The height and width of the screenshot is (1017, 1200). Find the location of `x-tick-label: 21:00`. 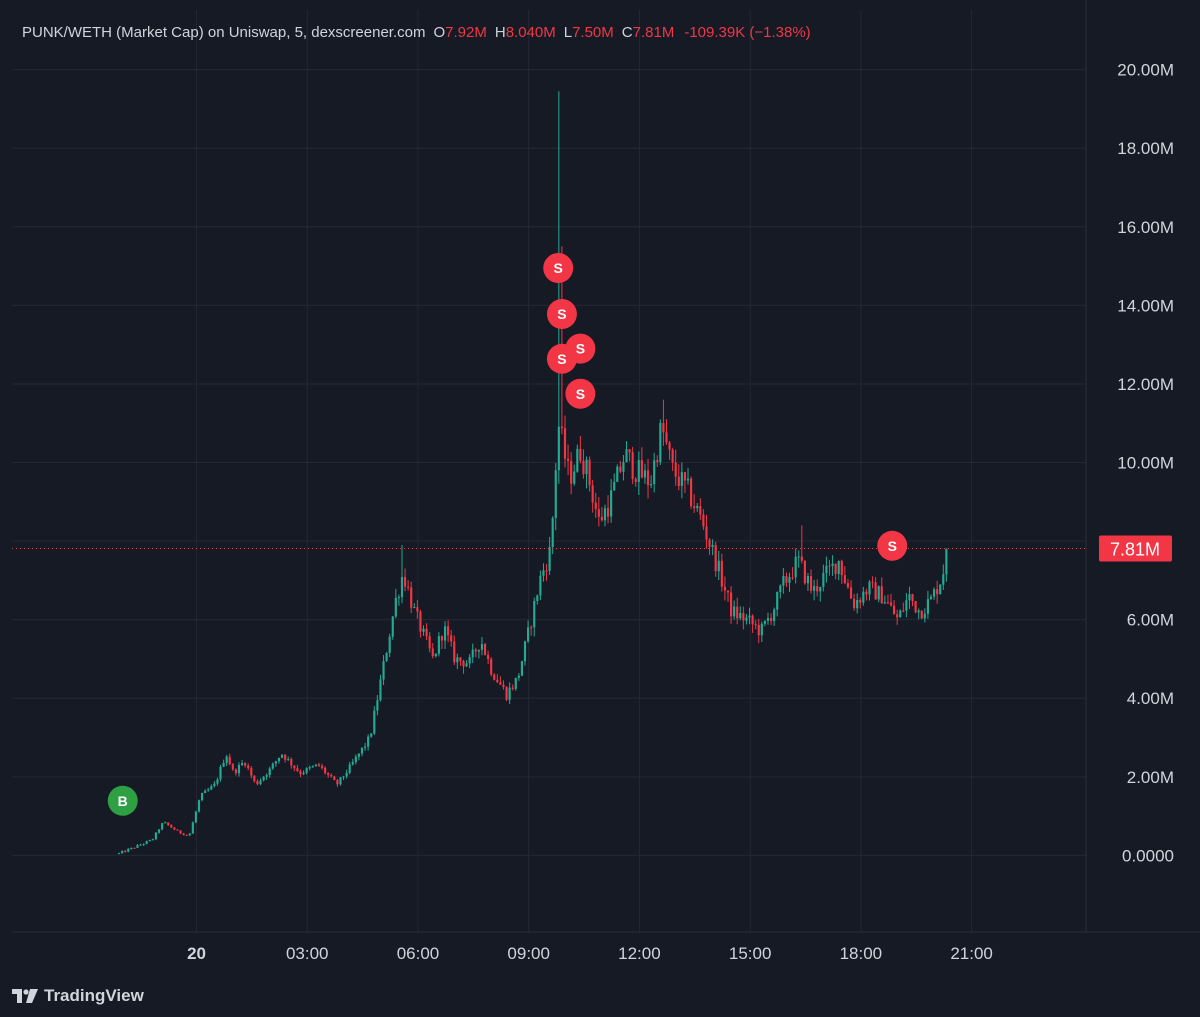

x-tick-label: 21:00 is located at coordinates (971, 953).